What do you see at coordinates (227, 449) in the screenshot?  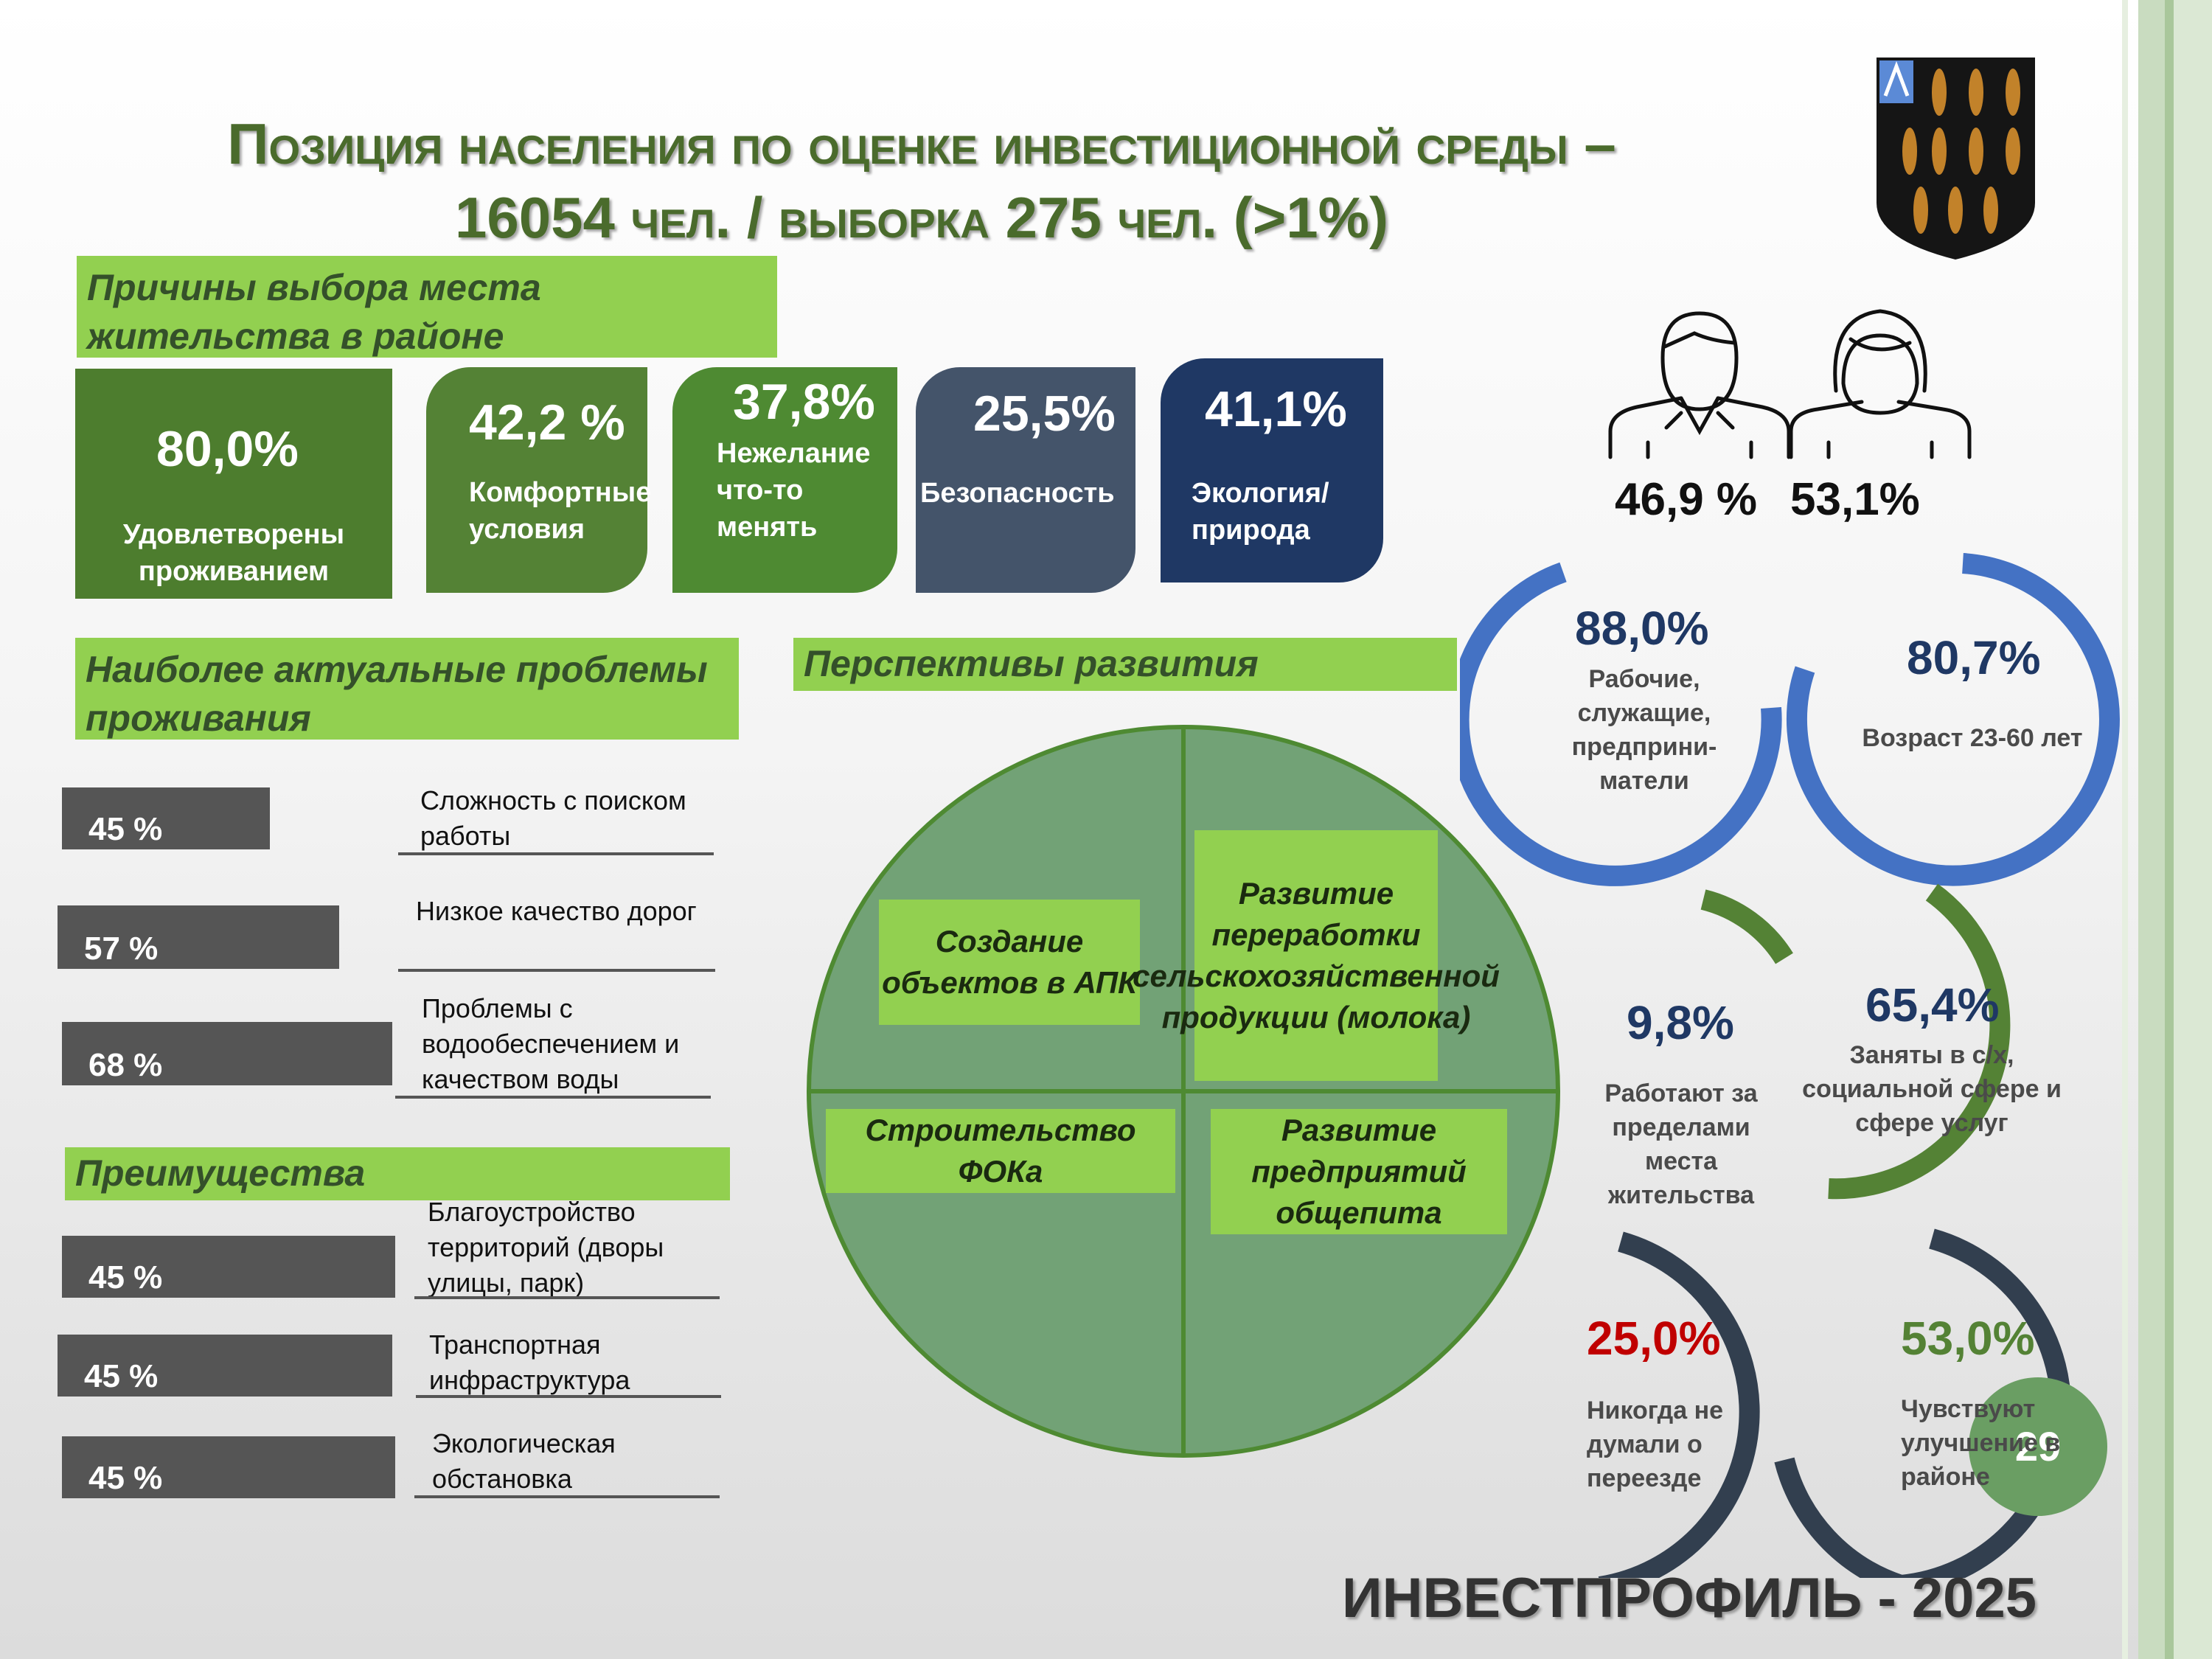 I see `reason-value: 80,0%` at bounding box center [227, 449].